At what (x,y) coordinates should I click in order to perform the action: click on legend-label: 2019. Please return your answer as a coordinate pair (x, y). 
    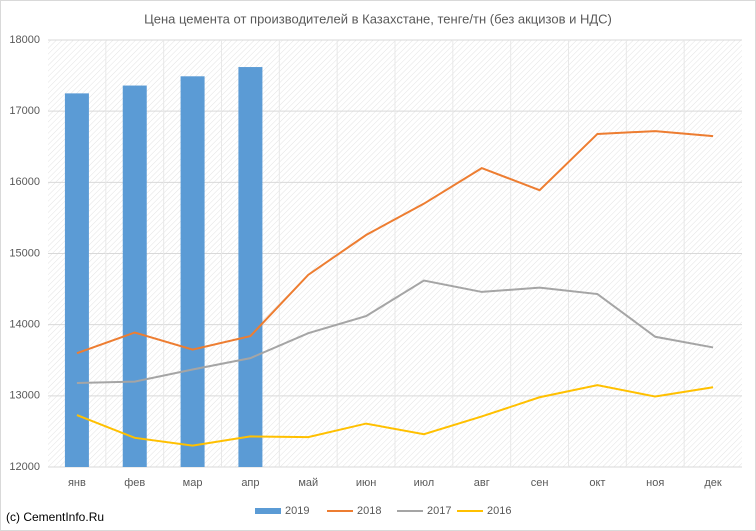
    Looking at the image, I should click on (297, 511).